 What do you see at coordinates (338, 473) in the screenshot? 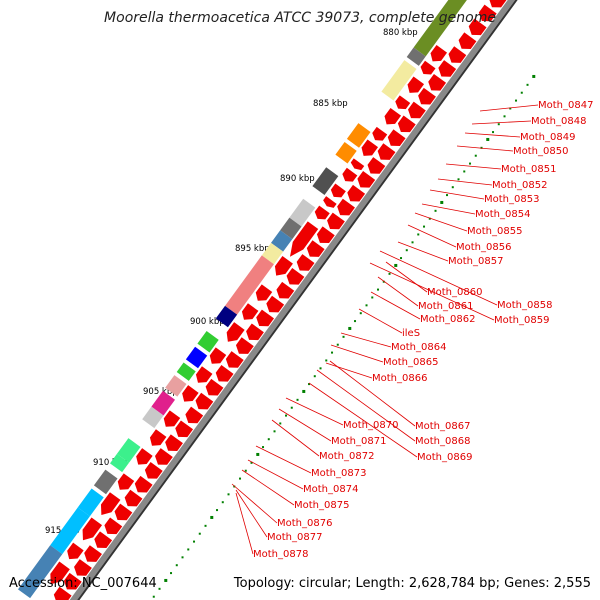
I see `gene-label: Moth_0873` at bounding box center [338, 473].